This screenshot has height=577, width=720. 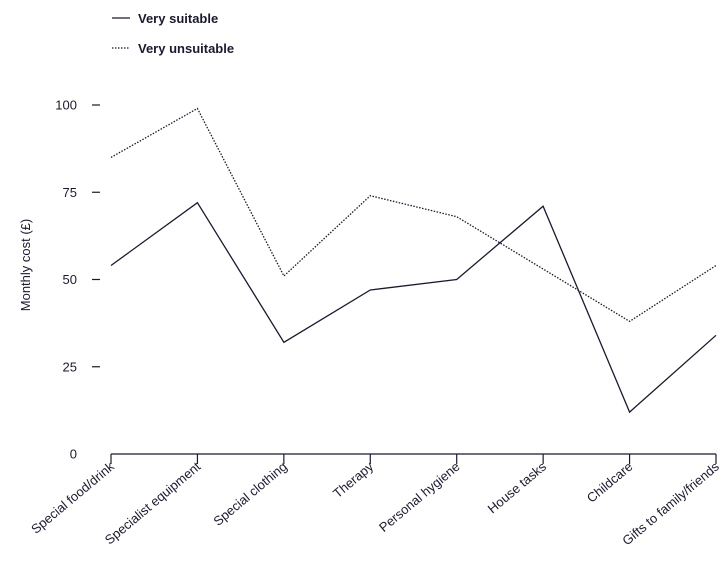 What do you see at coordinates (249, 494) in the screenshot?
I see `x-tick-label-special-clothing: Special clothing` at bounding box center [249, 494].